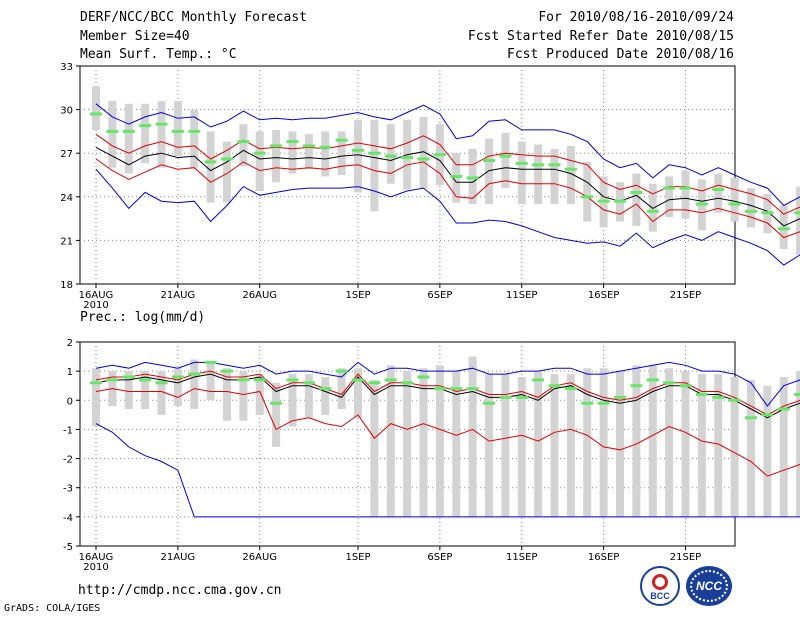 The width and height of the screenshot is (800, 618). What do you see at coordinates (143, 317) in the screenshot?
I see `precip-title: Prec.: log(mm/d)` at bounding box center [143, 317].